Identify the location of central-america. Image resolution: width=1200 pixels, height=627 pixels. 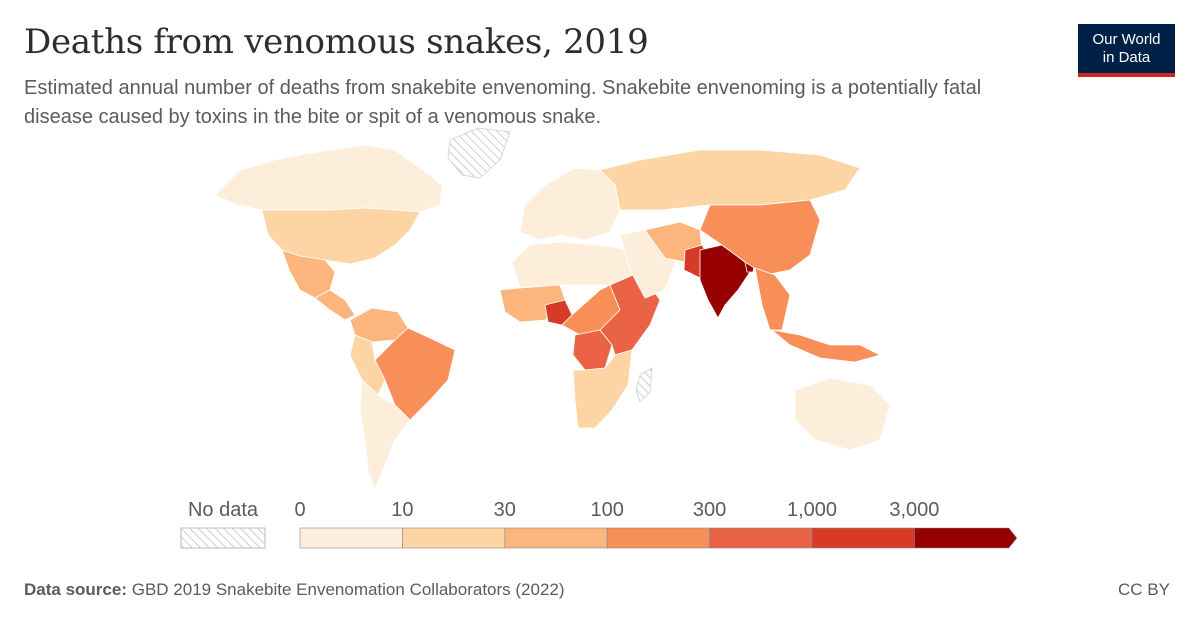
(335, 305).